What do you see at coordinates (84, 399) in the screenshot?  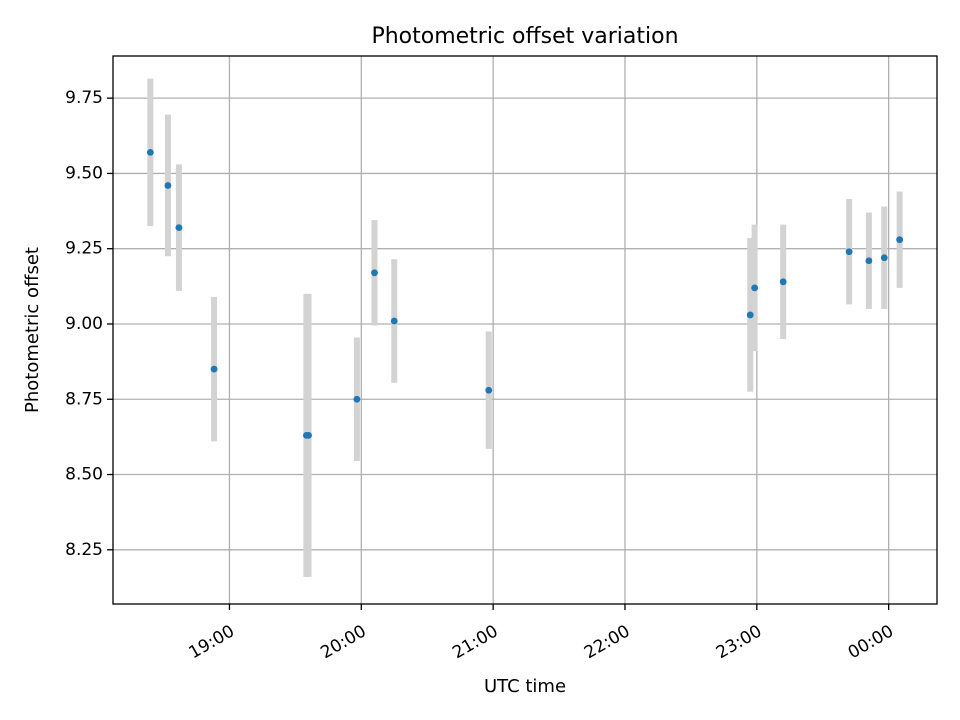 I see `y-tick-label: 8.75` at bounding box center [84, 399].